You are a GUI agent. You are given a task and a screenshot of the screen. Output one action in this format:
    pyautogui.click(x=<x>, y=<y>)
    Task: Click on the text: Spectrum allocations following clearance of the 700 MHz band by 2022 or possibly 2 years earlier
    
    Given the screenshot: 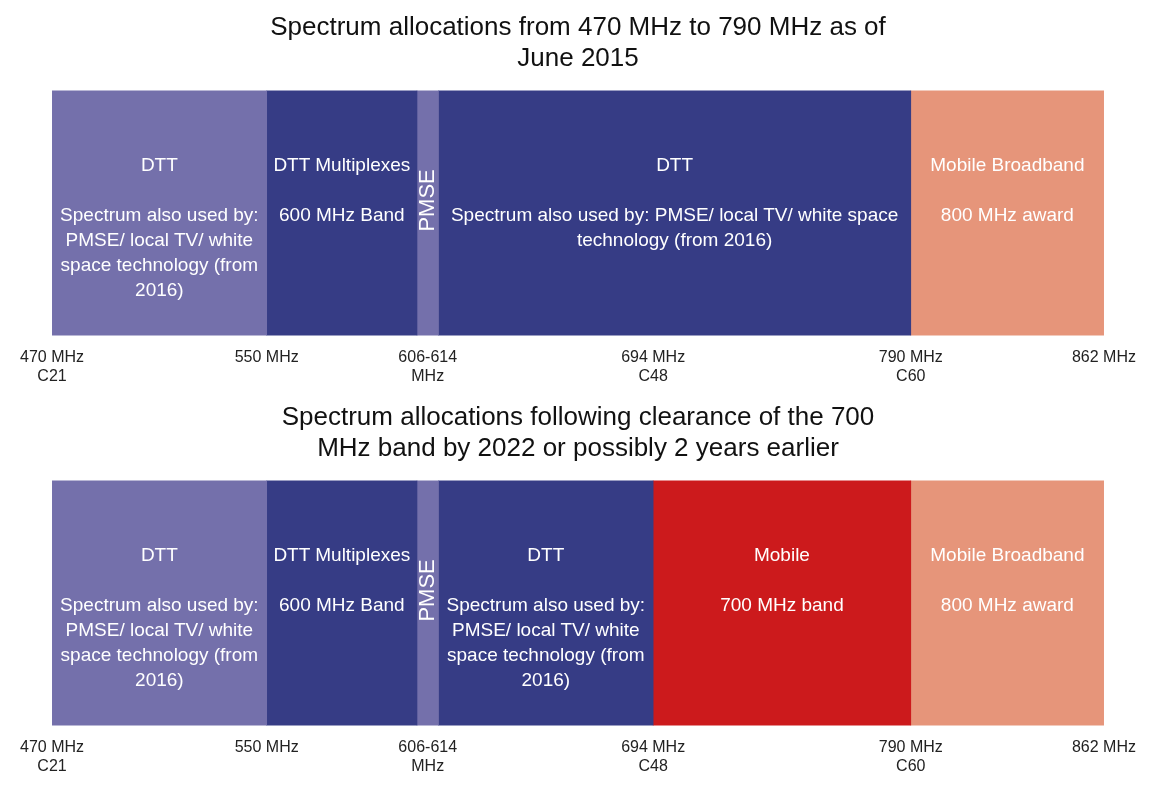 What is the action you would take?
    pyautogui.click(x=578, y=431)
    